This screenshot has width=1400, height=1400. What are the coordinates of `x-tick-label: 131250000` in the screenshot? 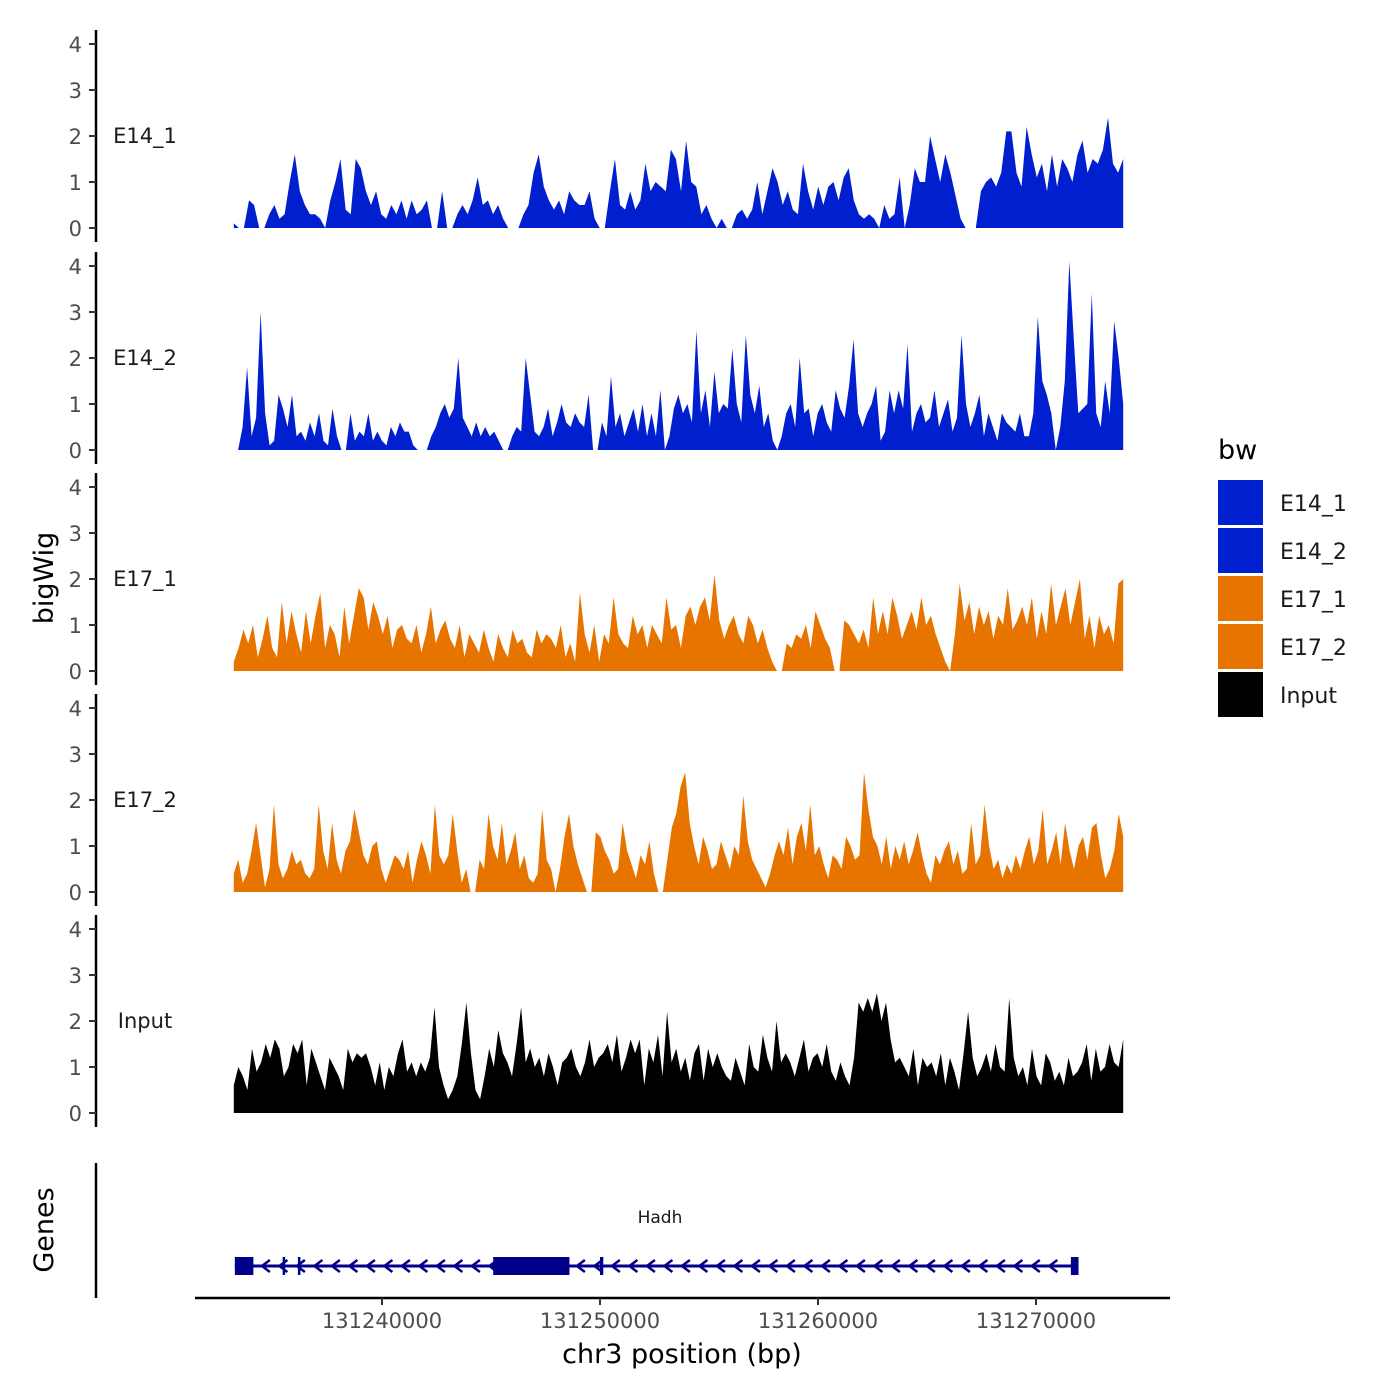 It's located at (600, 1321).